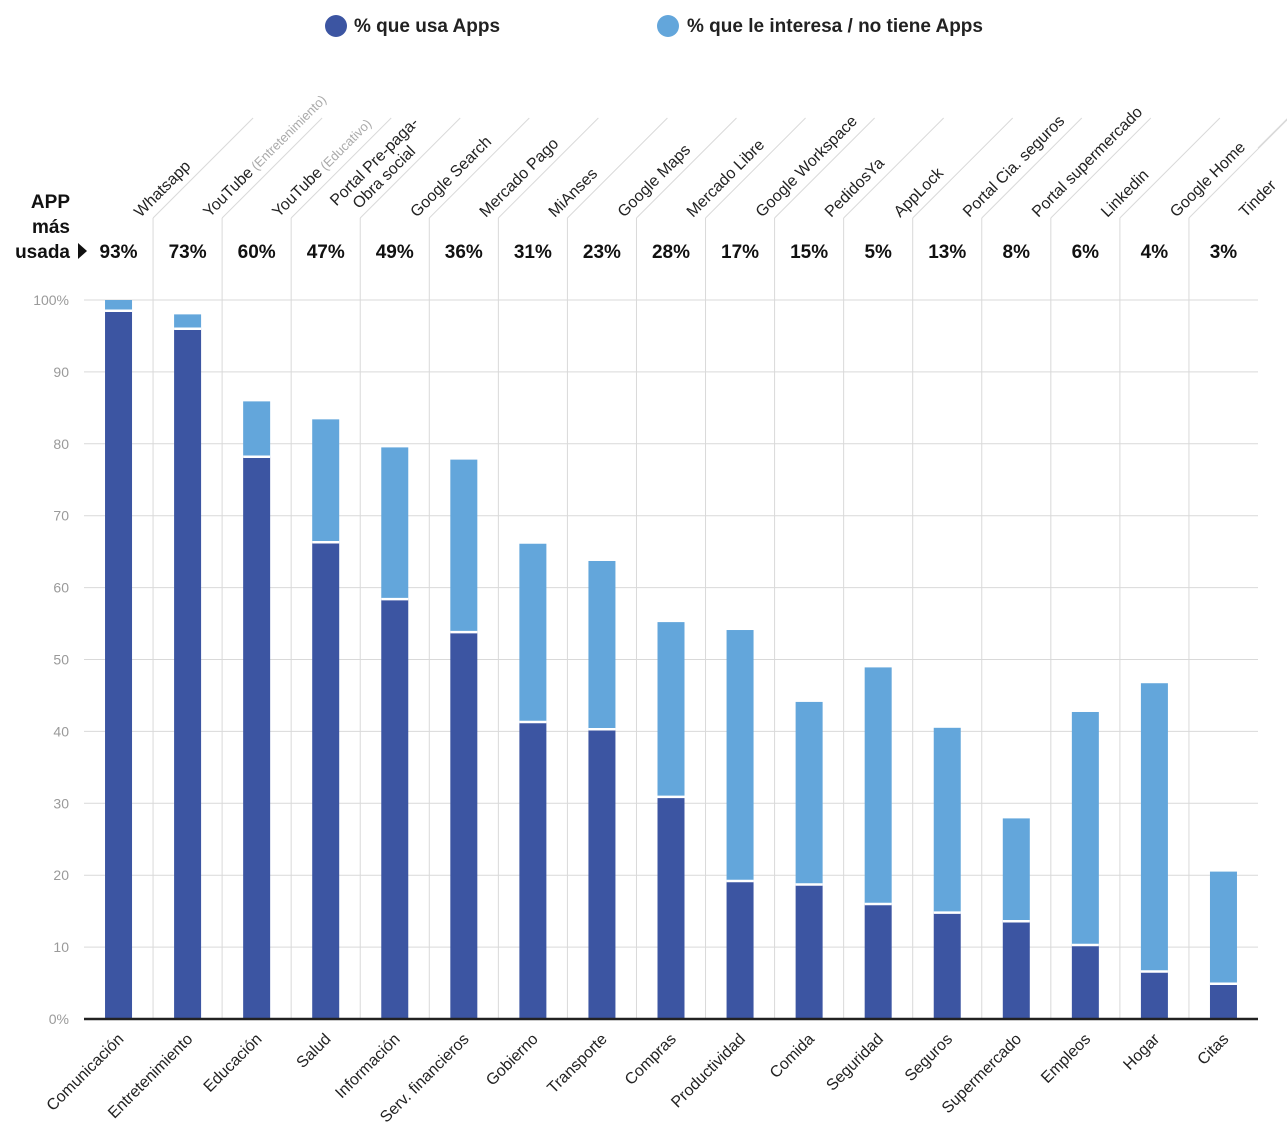 The image size is (1287, 1133). Describe the element at coordinates (61, 947) in the screenshot. I see `y-tick-label: 10` at that location.